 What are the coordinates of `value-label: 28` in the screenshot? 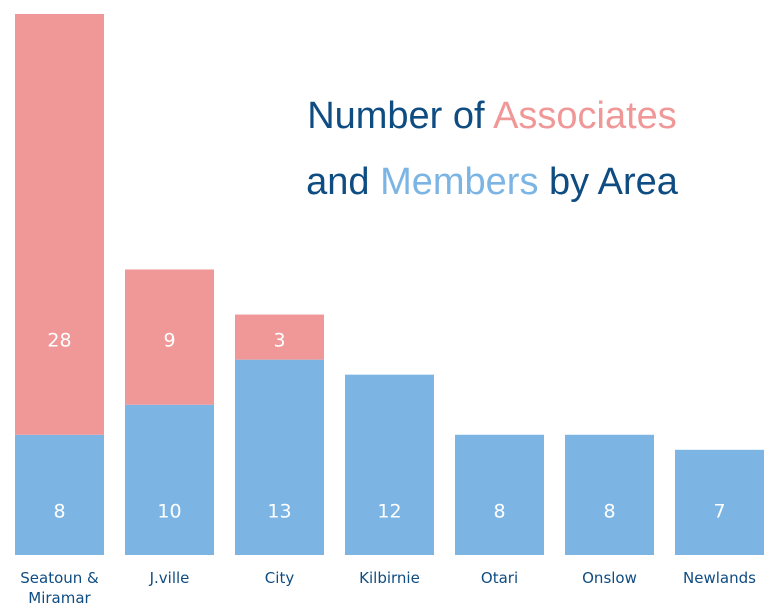 It's located at (59, 341).